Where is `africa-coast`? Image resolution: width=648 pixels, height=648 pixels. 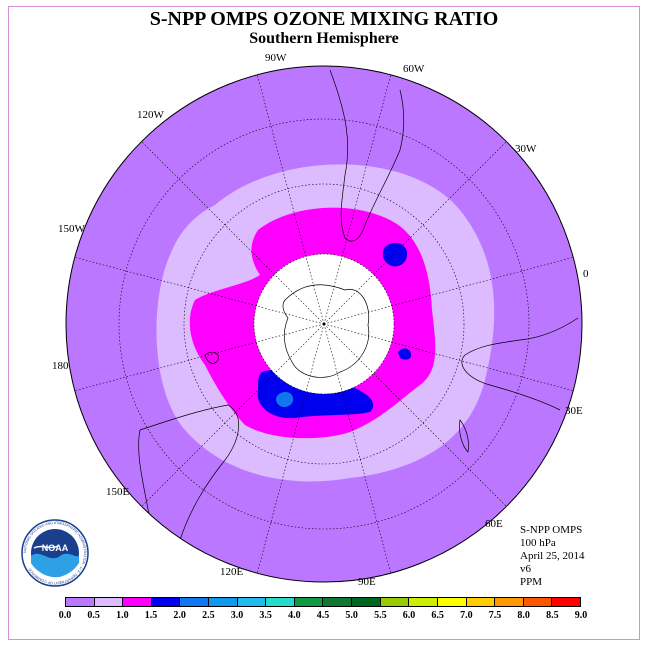 africa-coast is located at coordinates (520, 364).